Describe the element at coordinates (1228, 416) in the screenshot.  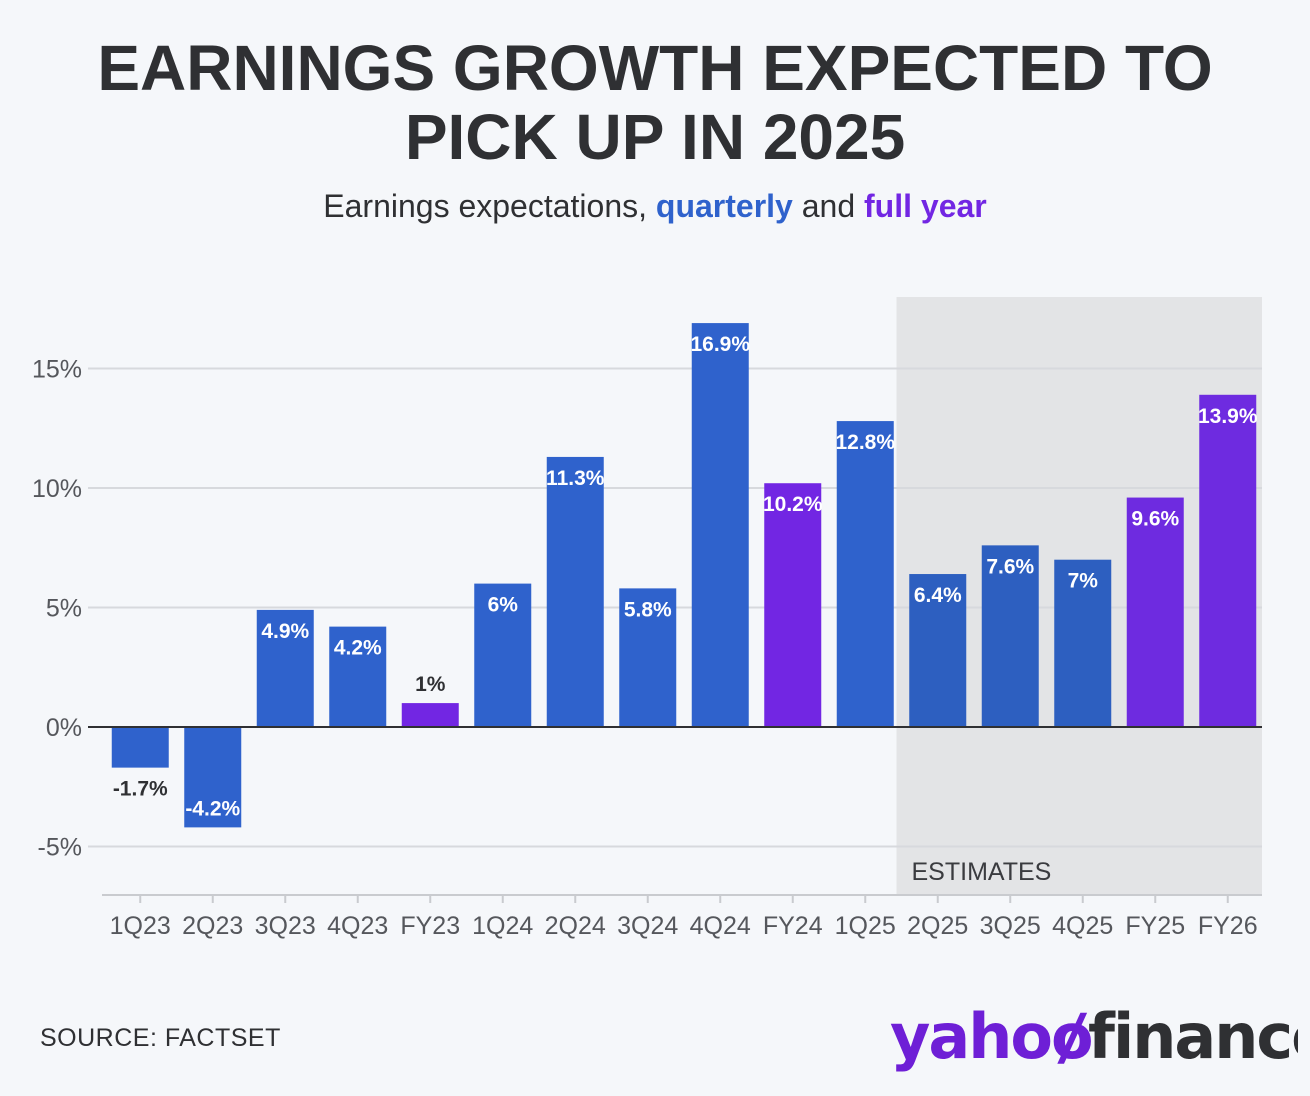
I see `data-label-fy26: 13.9%` at that location.